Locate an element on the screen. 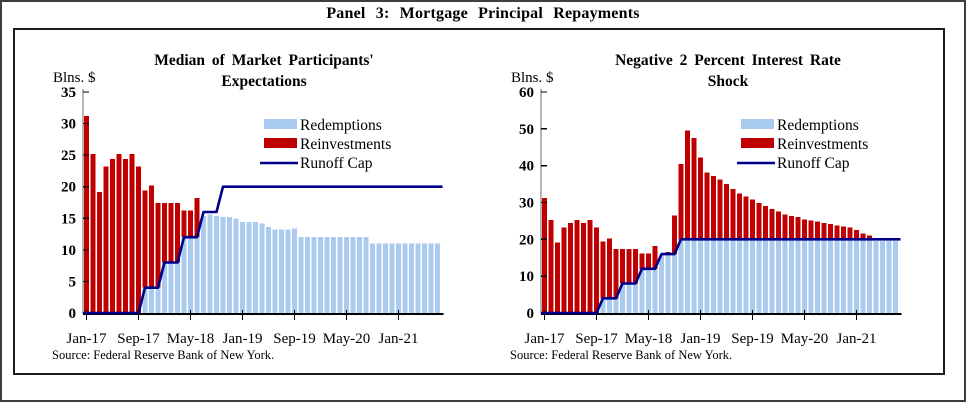 This screenshot has width=966, height=402. x-tick-label: Sep-17 is located at coordinates (596, 339).